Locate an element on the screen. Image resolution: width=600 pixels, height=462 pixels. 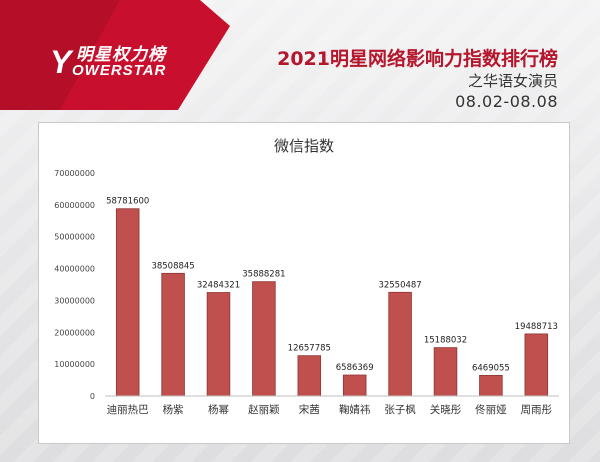
x-tick-label: 佟丽娅 is located at coordinates (491, 409).